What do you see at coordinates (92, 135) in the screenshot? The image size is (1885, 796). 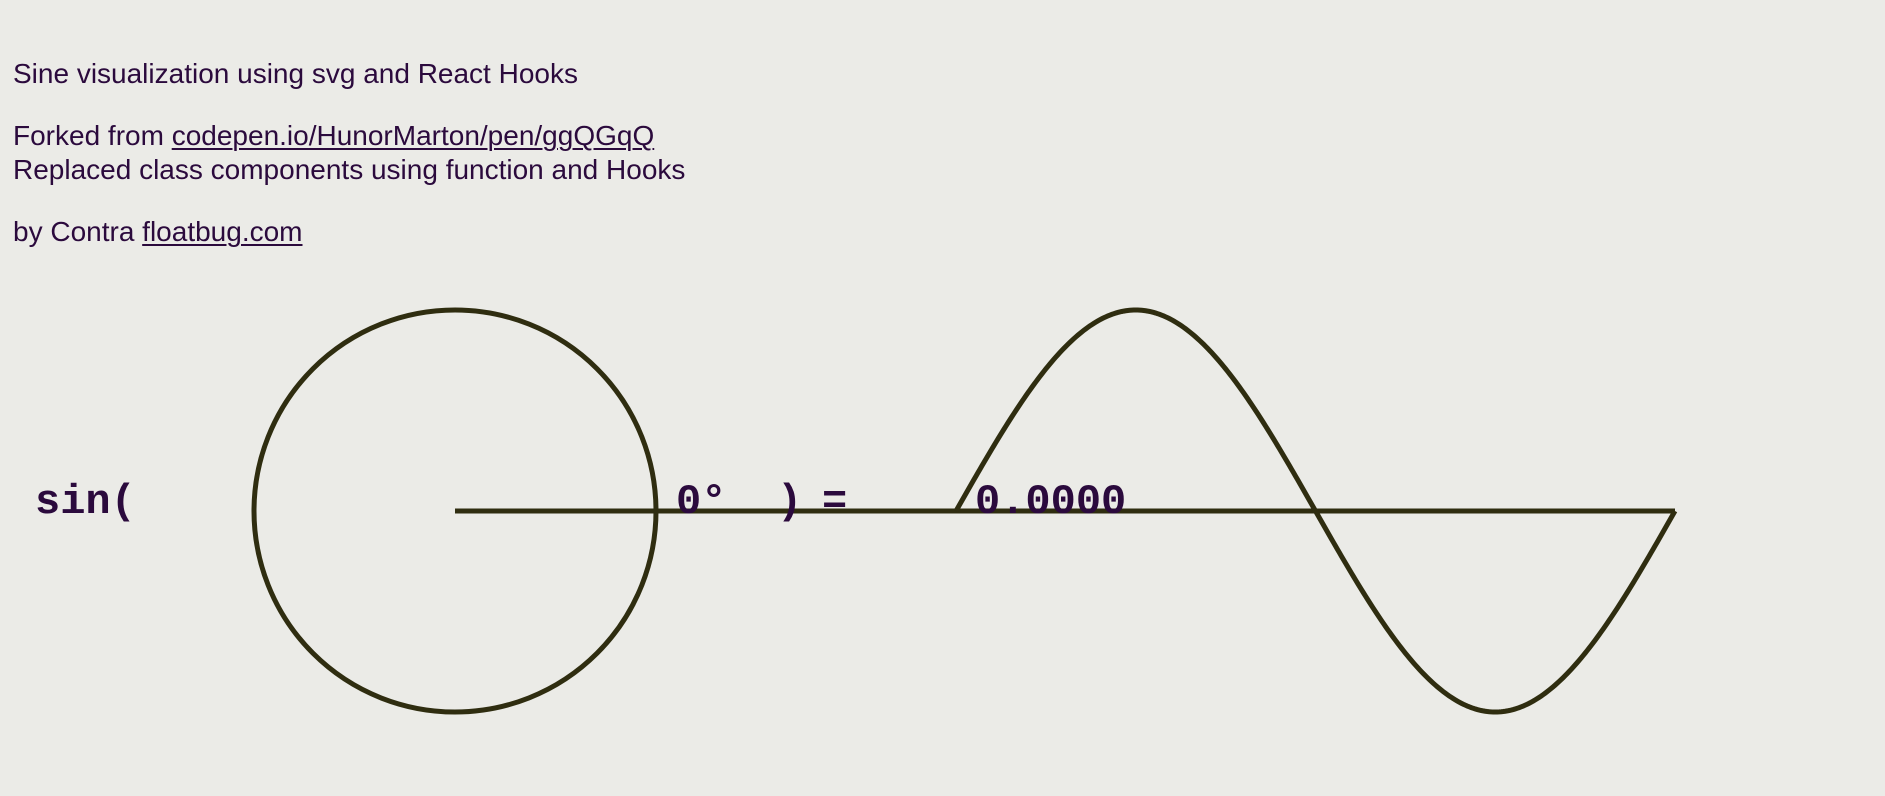 I see `forked-prefix: Forked from` at bounding box center [92, 135].